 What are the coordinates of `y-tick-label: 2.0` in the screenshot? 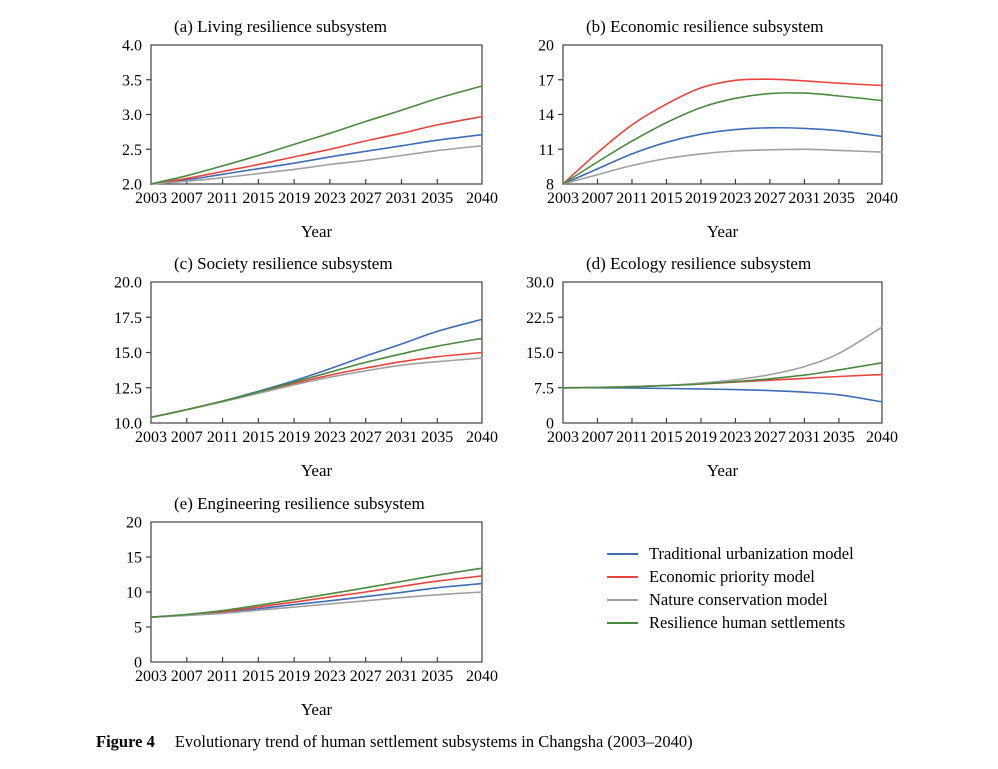 It's located at (132, 185).